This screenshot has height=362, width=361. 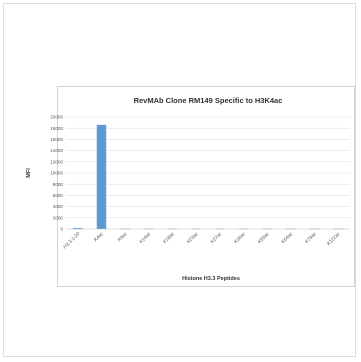 What do you see at coordinates (56, 161) in the screenshot?
I see `y-tick-label: 12000` at bounding box center [56, 161].